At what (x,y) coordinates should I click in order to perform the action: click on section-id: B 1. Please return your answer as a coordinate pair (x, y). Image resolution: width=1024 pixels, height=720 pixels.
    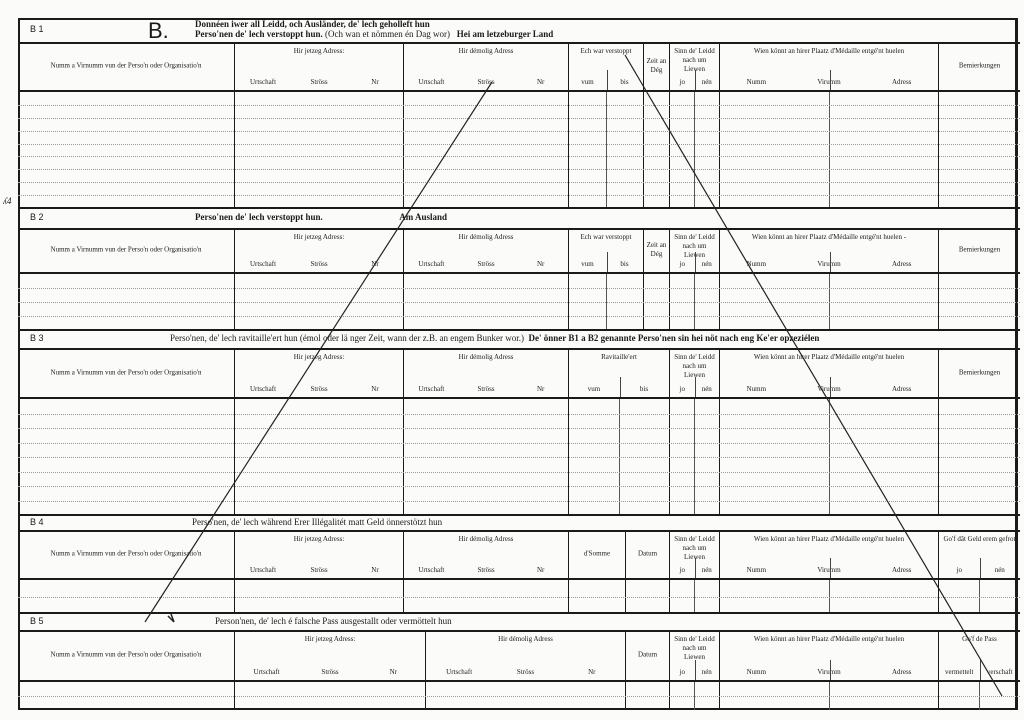
    Looking at the image, I should click on (37, 29).